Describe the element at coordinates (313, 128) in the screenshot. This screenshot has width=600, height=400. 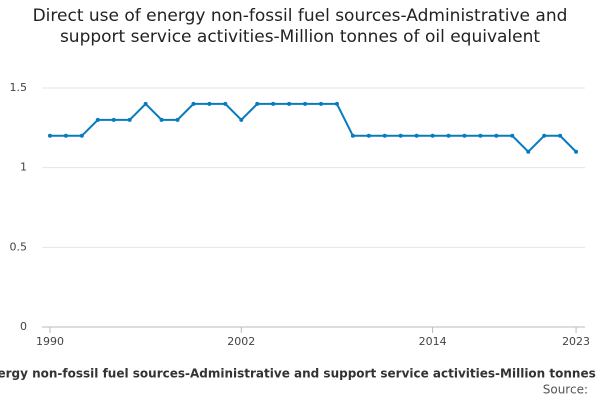
I see `series-line` at that location.